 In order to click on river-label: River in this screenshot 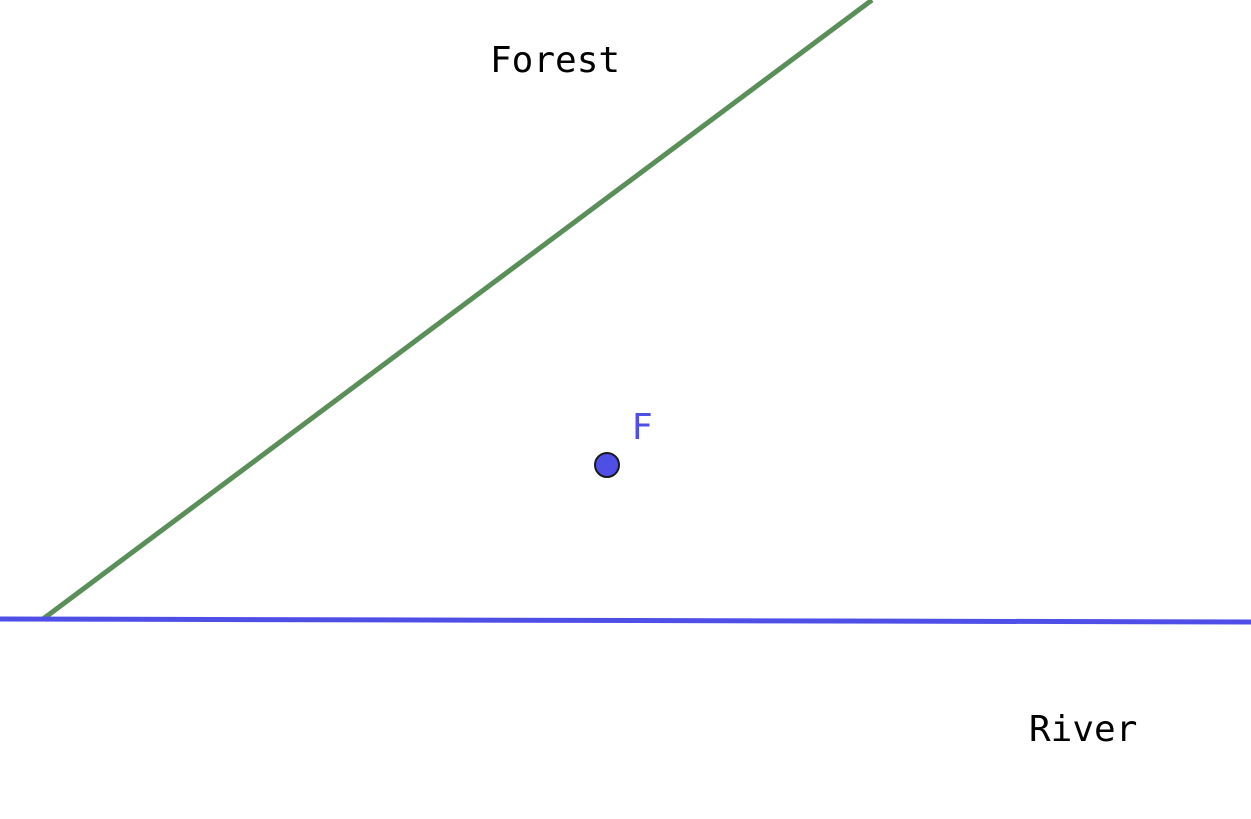, I will do `click(1083, 729)`.